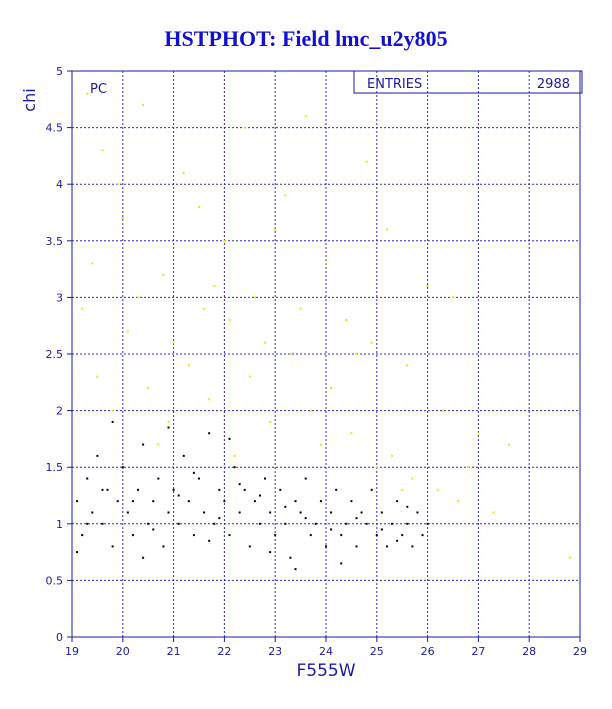 This screenshot has height=709, width=612. Describe the element at coordinates (325, 671) in the screenshot. I see `x-axis-label: F555W` at that location.